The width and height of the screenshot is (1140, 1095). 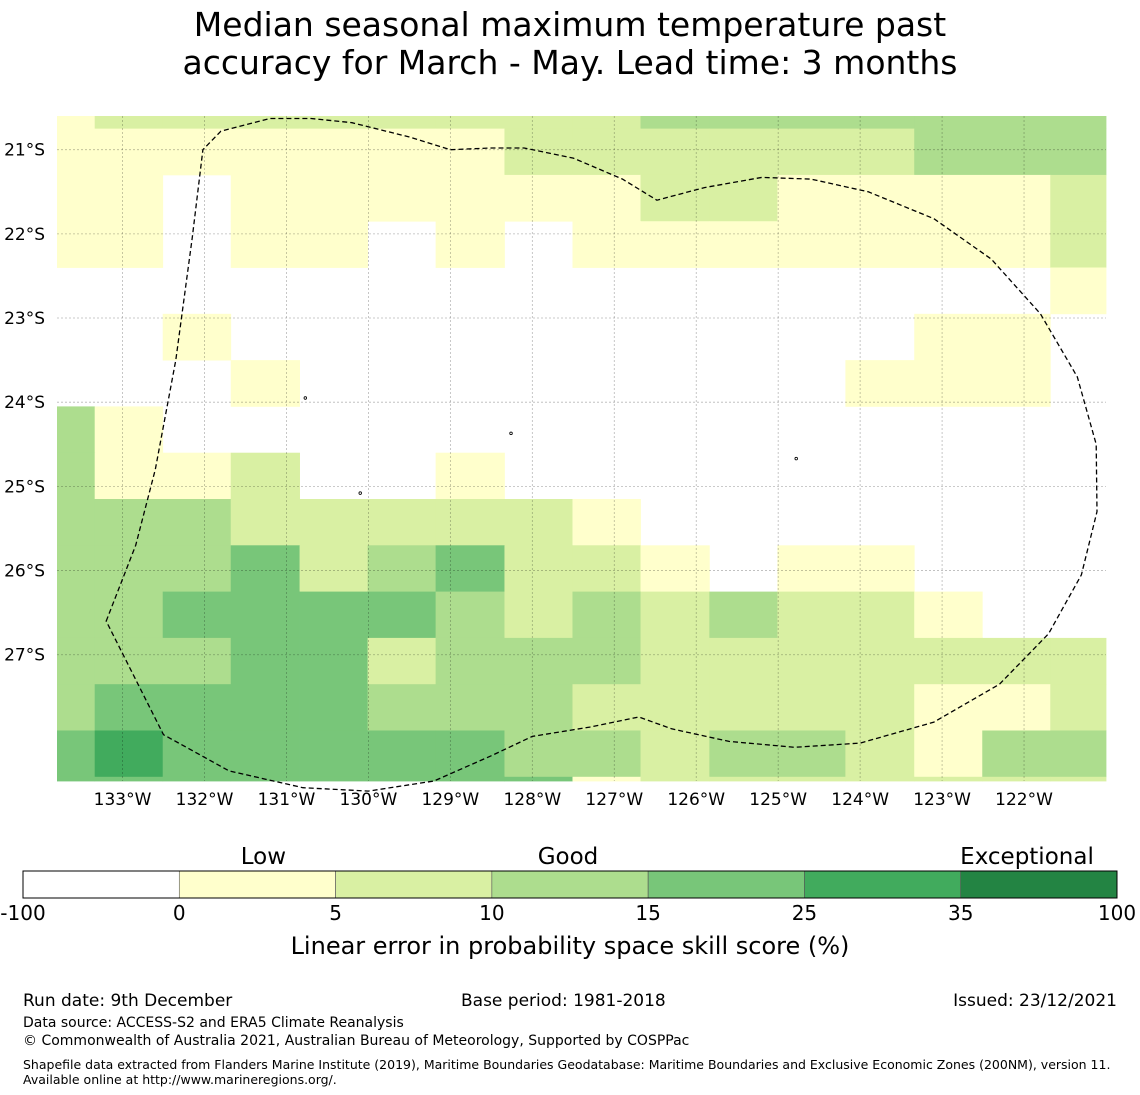 I want to click on colorbar-frame, so click(x=570, y=884).